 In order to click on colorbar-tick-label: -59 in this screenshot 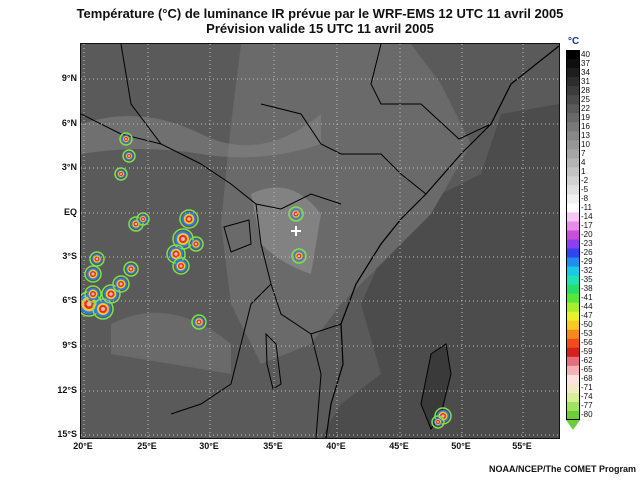, I will do `click(587, 352)`.